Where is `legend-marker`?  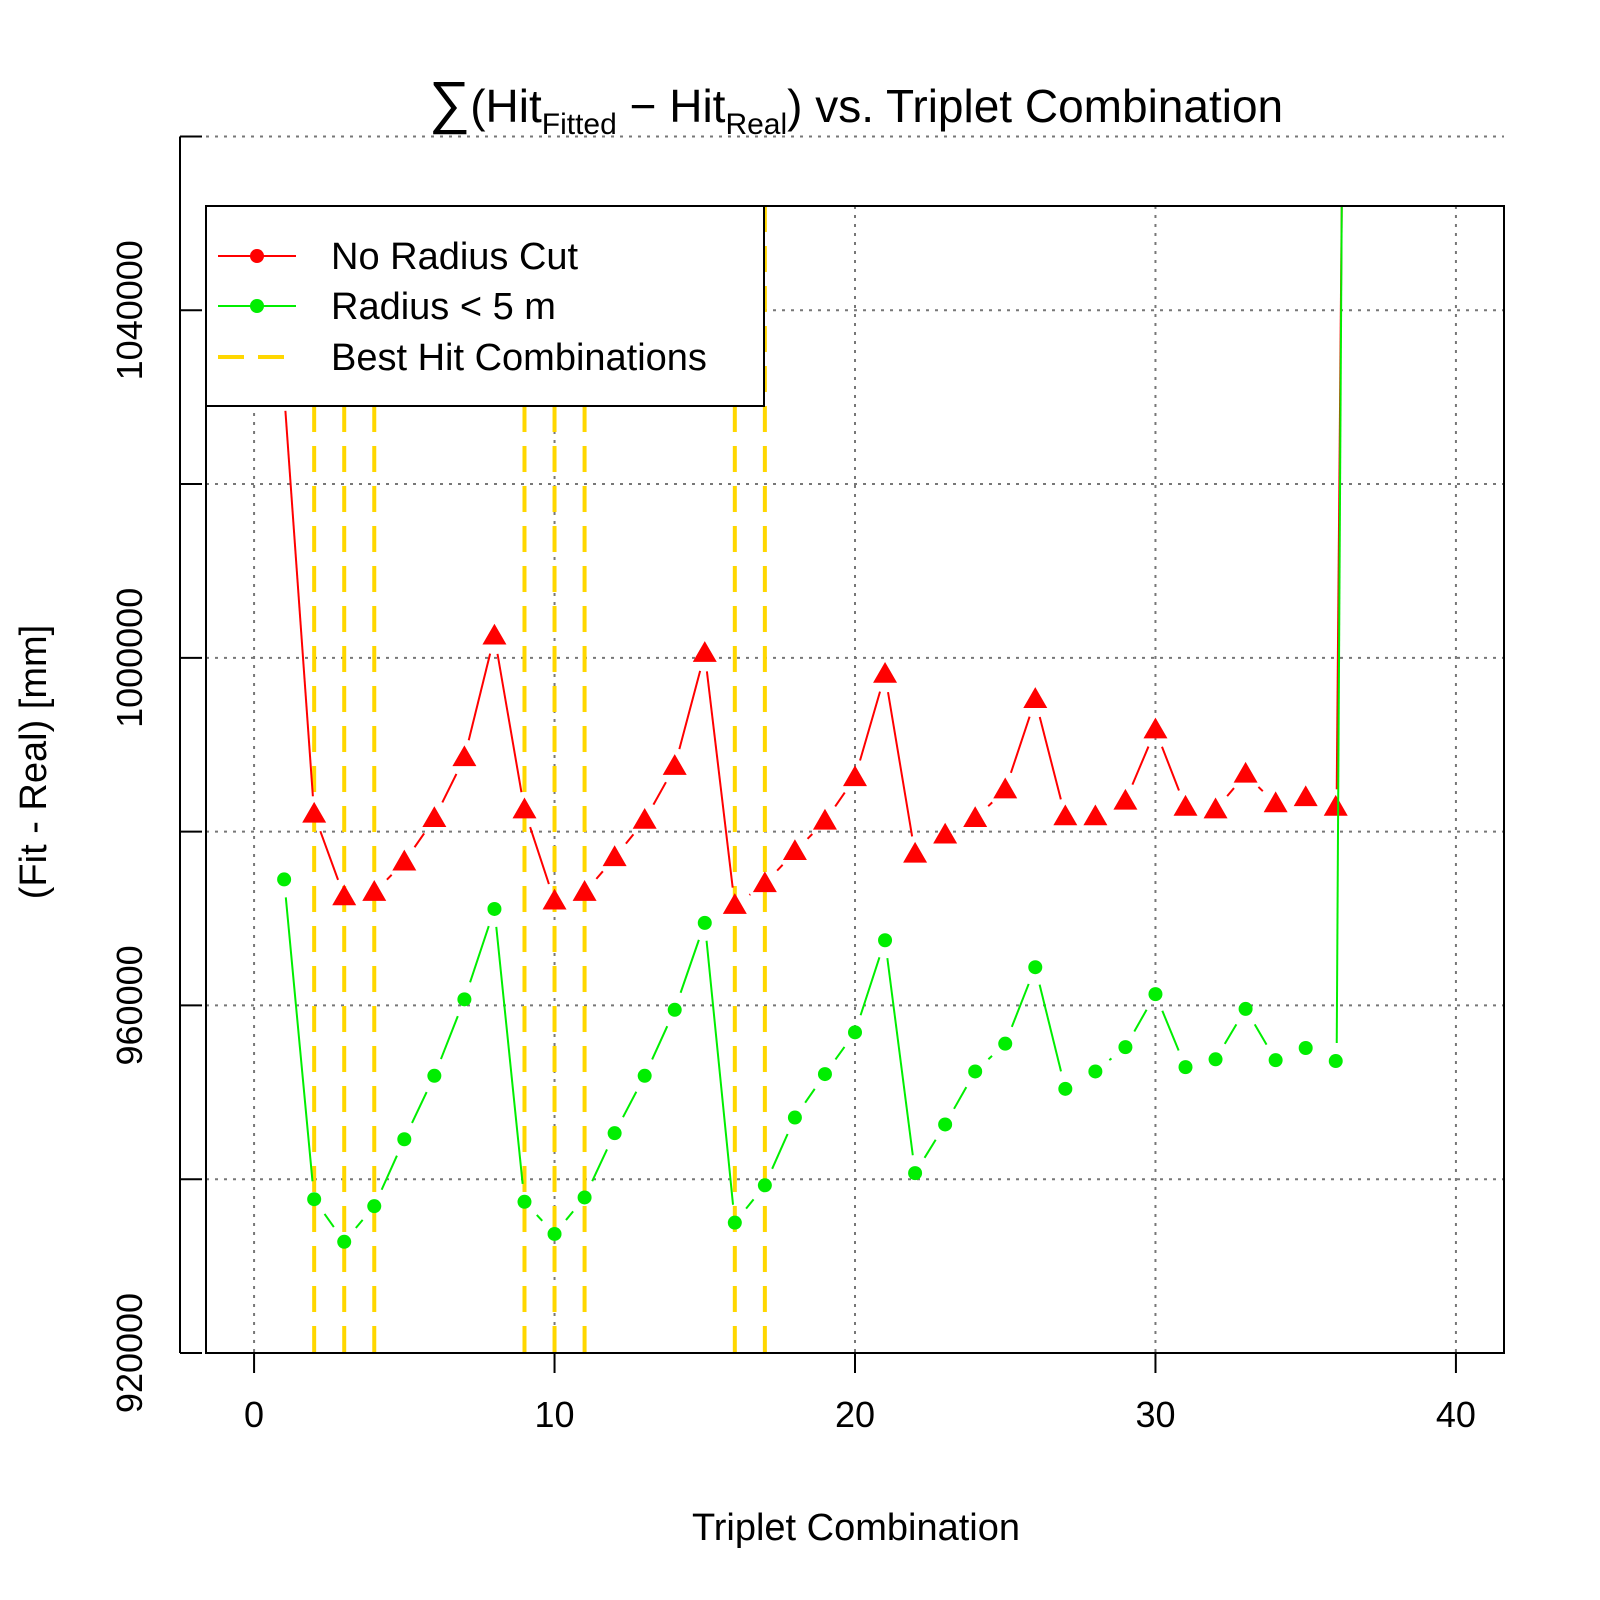 legend-marker is located at coordinates (257, 306).